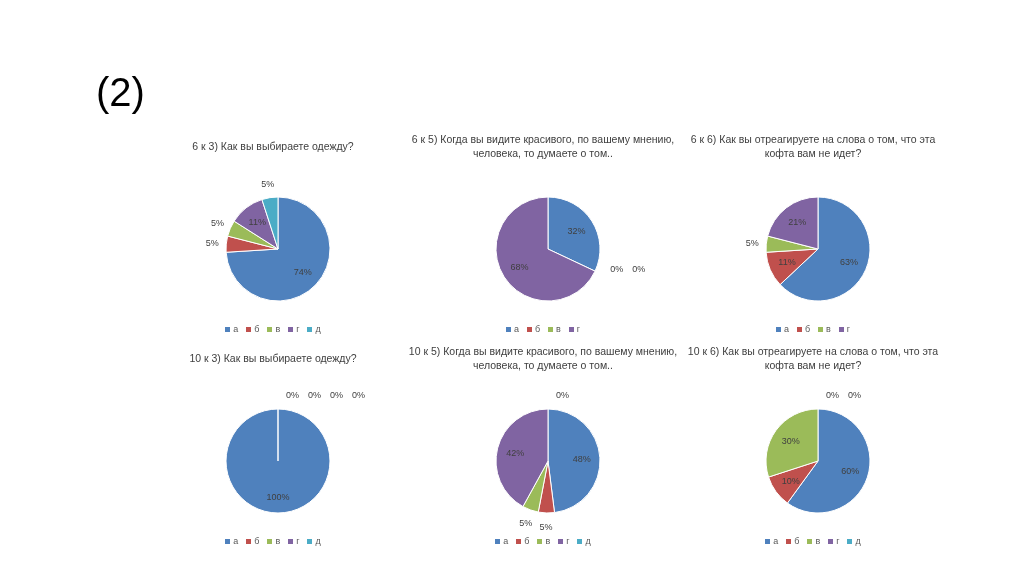 This screenshot has width=1024, height=574. I want to click on data-label: 10%, so click(790, 480).